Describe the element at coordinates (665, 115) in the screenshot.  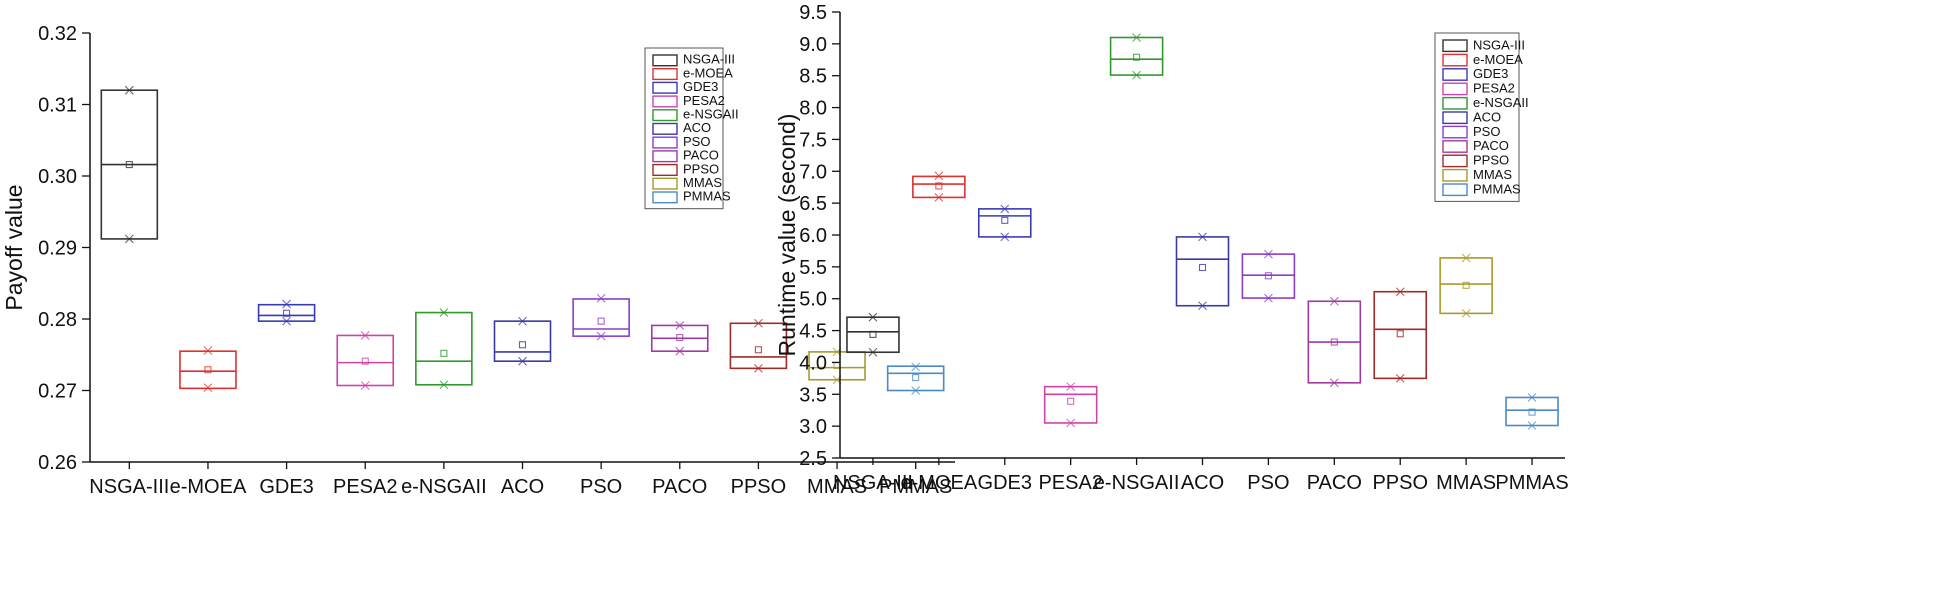
I see `legend-swatch-e-nsgaii` at that location.